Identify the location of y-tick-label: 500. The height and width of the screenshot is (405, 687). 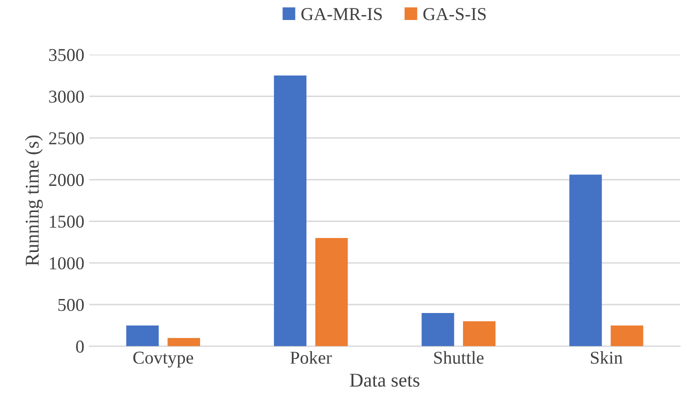
(71, 305).